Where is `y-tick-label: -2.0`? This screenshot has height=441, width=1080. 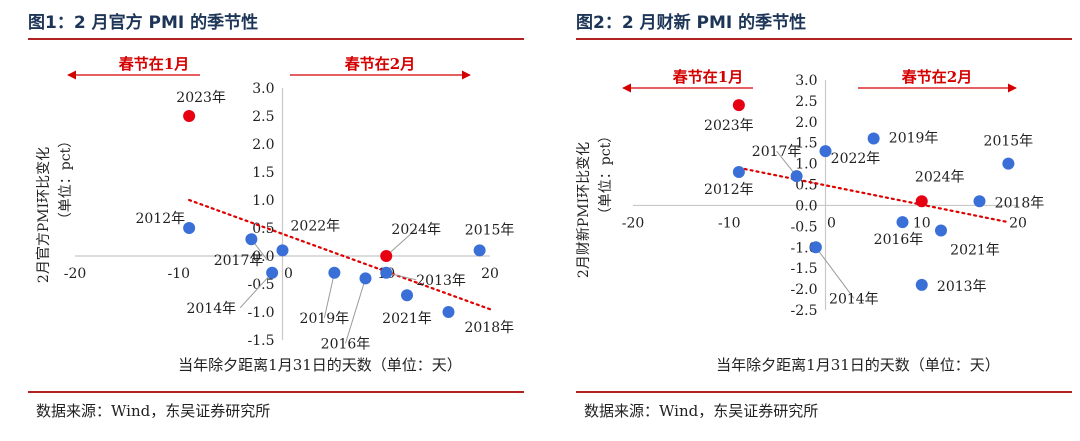
y-tick-label: -2.0 is located at coordinates (804, 290).